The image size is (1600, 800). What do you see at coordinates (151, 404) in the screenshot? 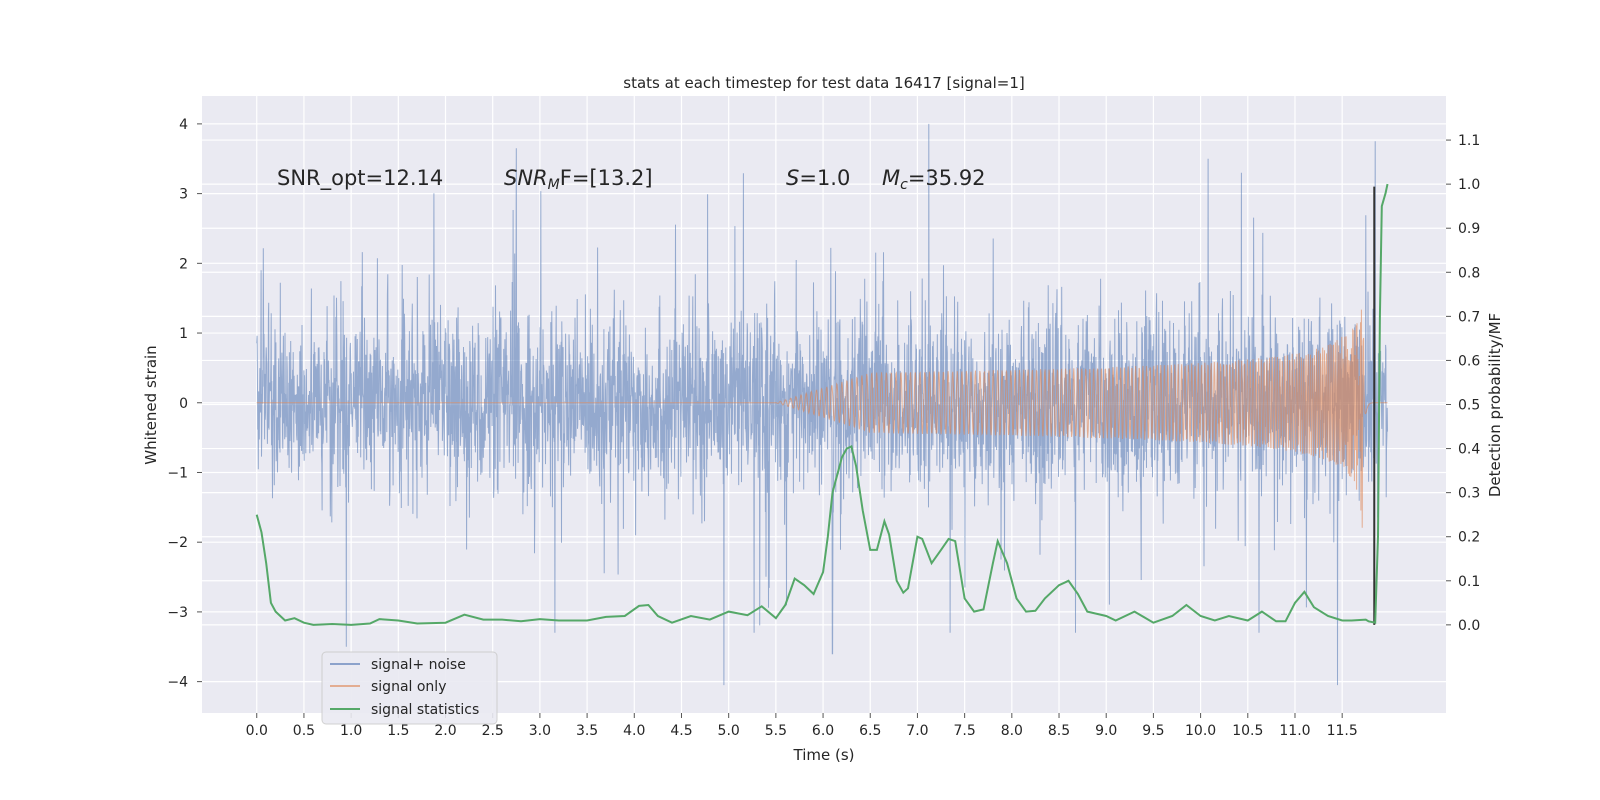
I see `y-axis-left-label: Whitened strain` at bounding box center [151, 404].